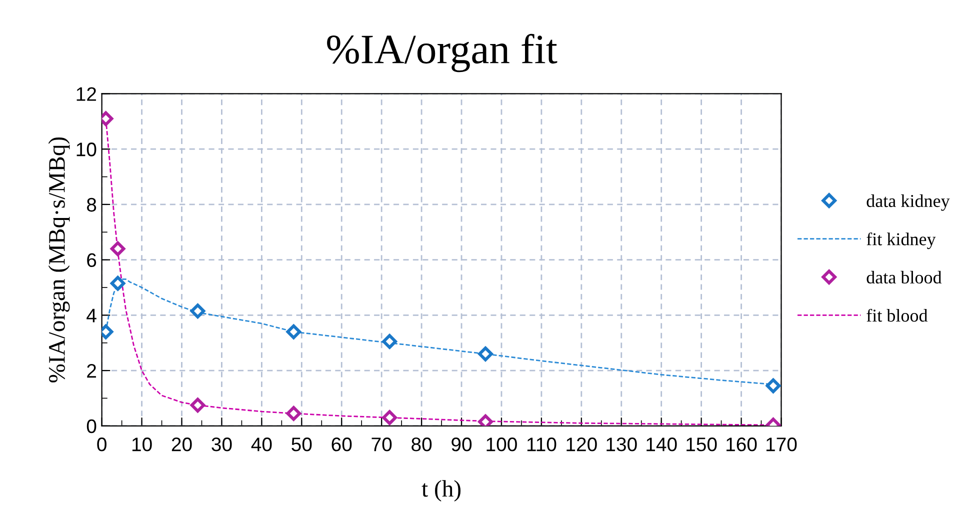  Describe the element at coordinates (441, 491) in the screenshot. I see `x-axis-title: t (h)` at that location.